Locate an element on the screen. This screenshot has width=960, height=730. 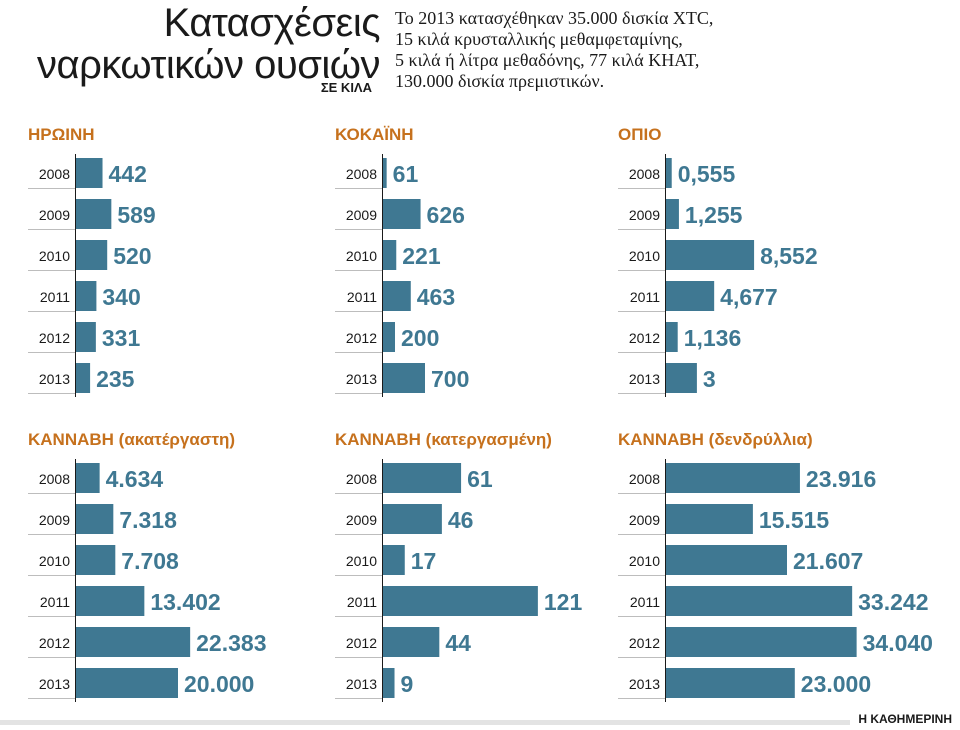
value-label: 331 is located at coordinates (121, 338).